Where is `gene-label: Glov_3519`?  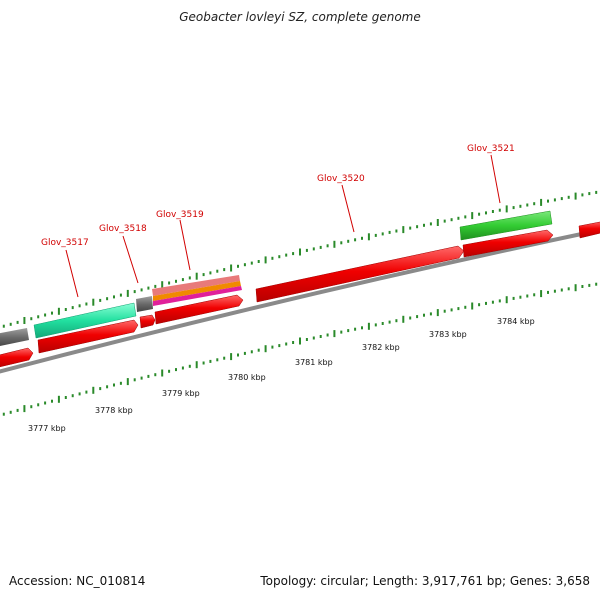
gene-label: Glov_3519 is located at coordinates (180, 215).